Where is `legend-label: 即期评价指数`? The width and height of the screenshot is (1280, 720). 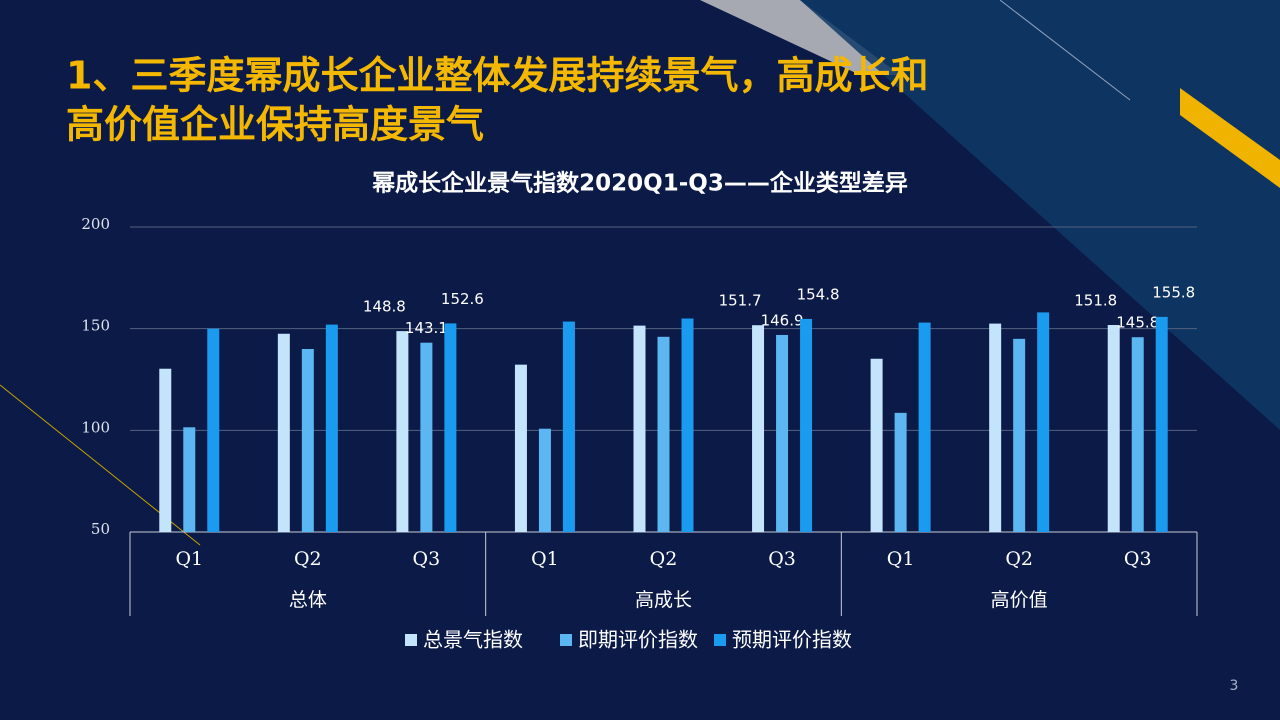
legend-label: 即期评价指数 is located at coordinates (638, 640).